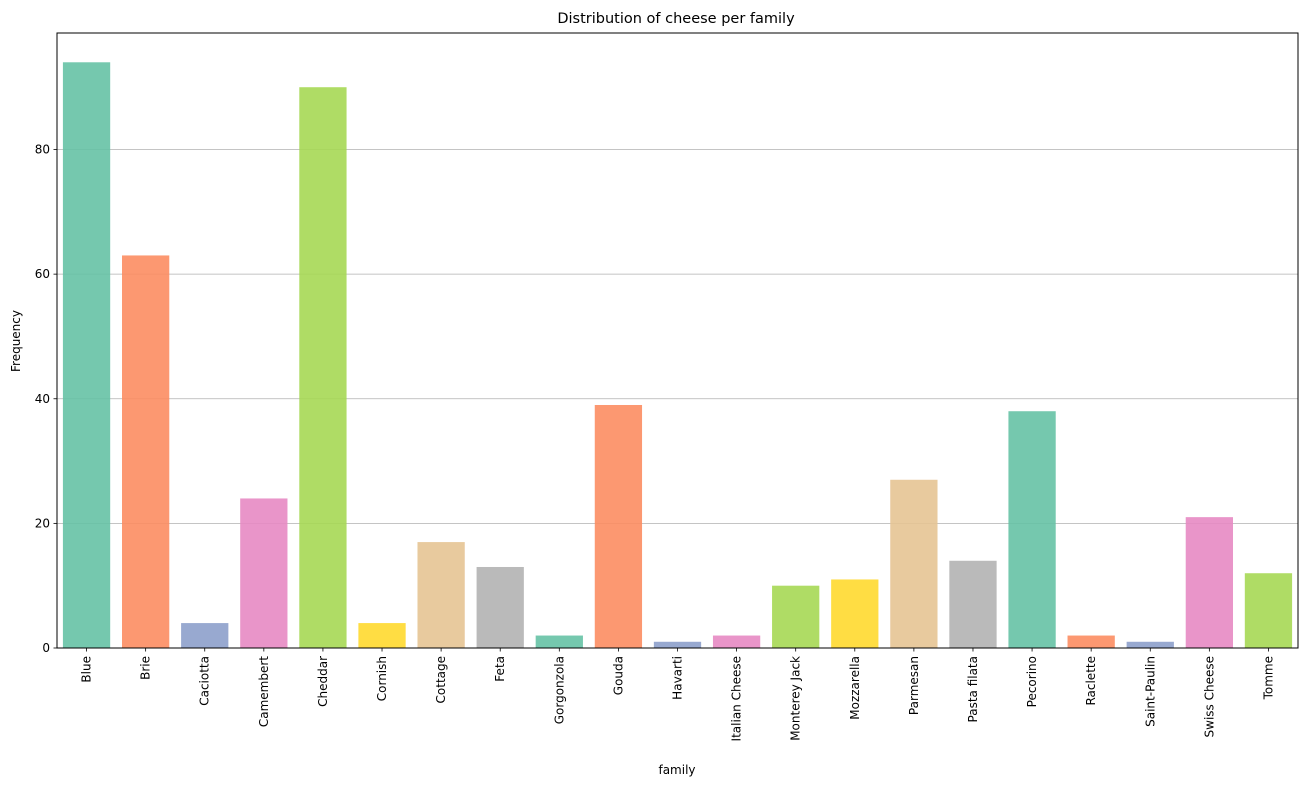 This screenshot has width=1306, height=786. I want to click on x-tick-label: Camembert, so click(264, 691).